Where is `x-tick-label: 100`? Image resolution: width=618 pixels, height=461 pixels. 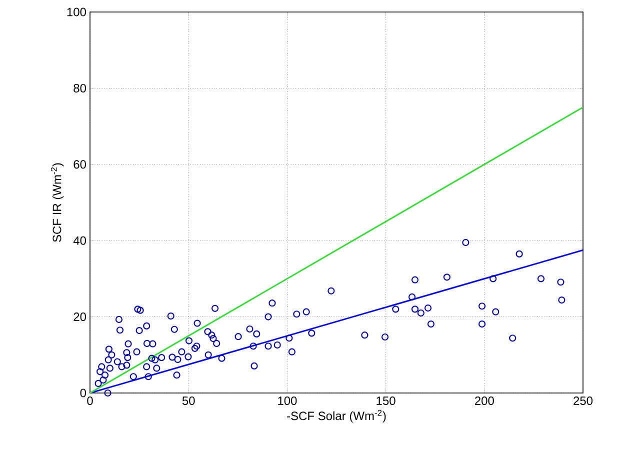 x-tick-label: 100 is located at coordinates (287, 401).